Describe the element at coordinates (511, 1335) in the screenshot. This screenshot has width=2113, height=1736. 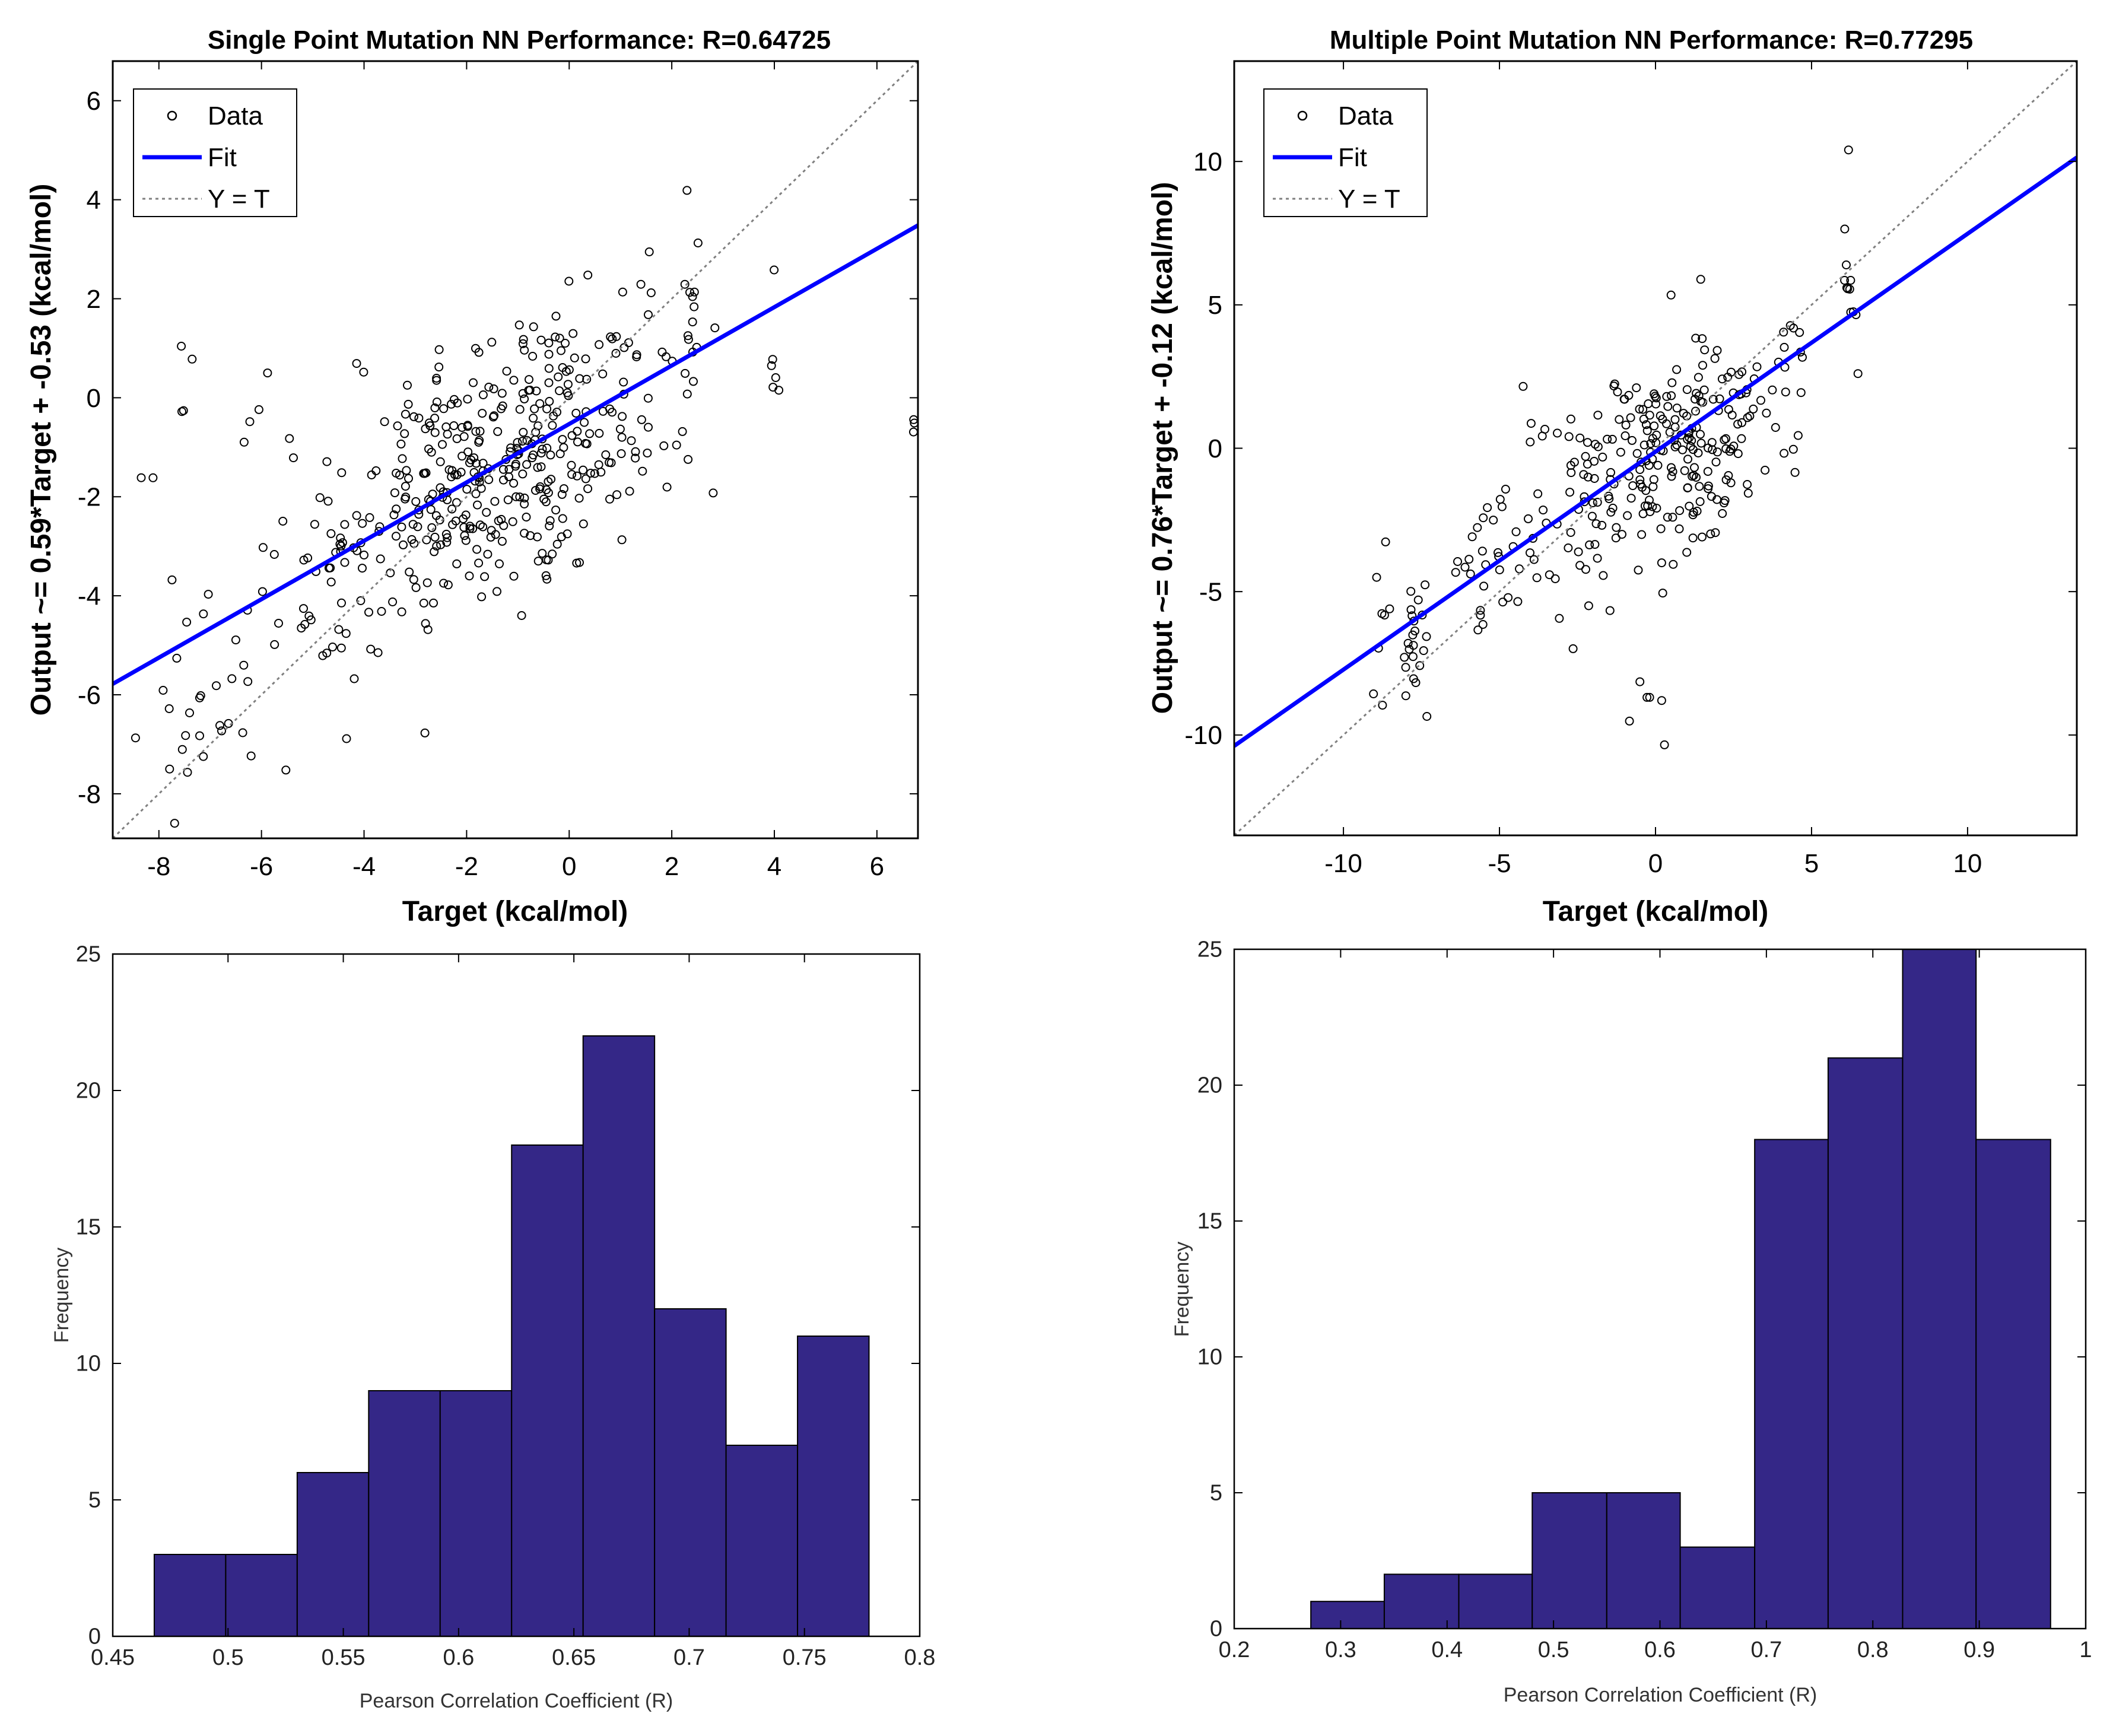
I see `h1-plot-area` at that location.